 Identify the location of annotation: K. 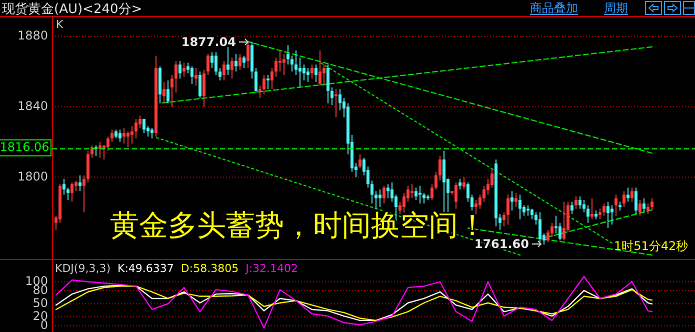
(60, 24).